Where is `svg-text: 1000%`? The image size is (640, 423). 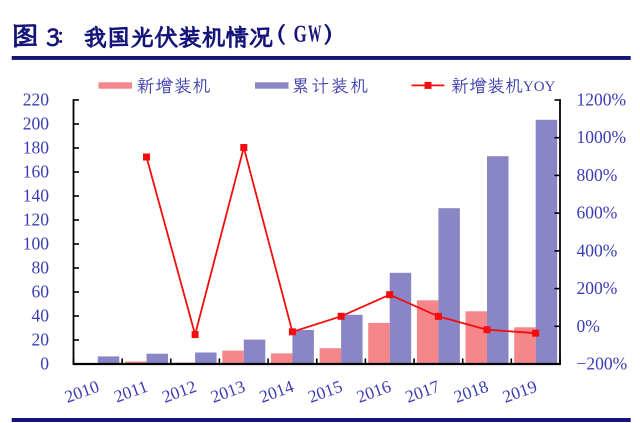
svg-text: 1000% is located at coordinates (602, 137).